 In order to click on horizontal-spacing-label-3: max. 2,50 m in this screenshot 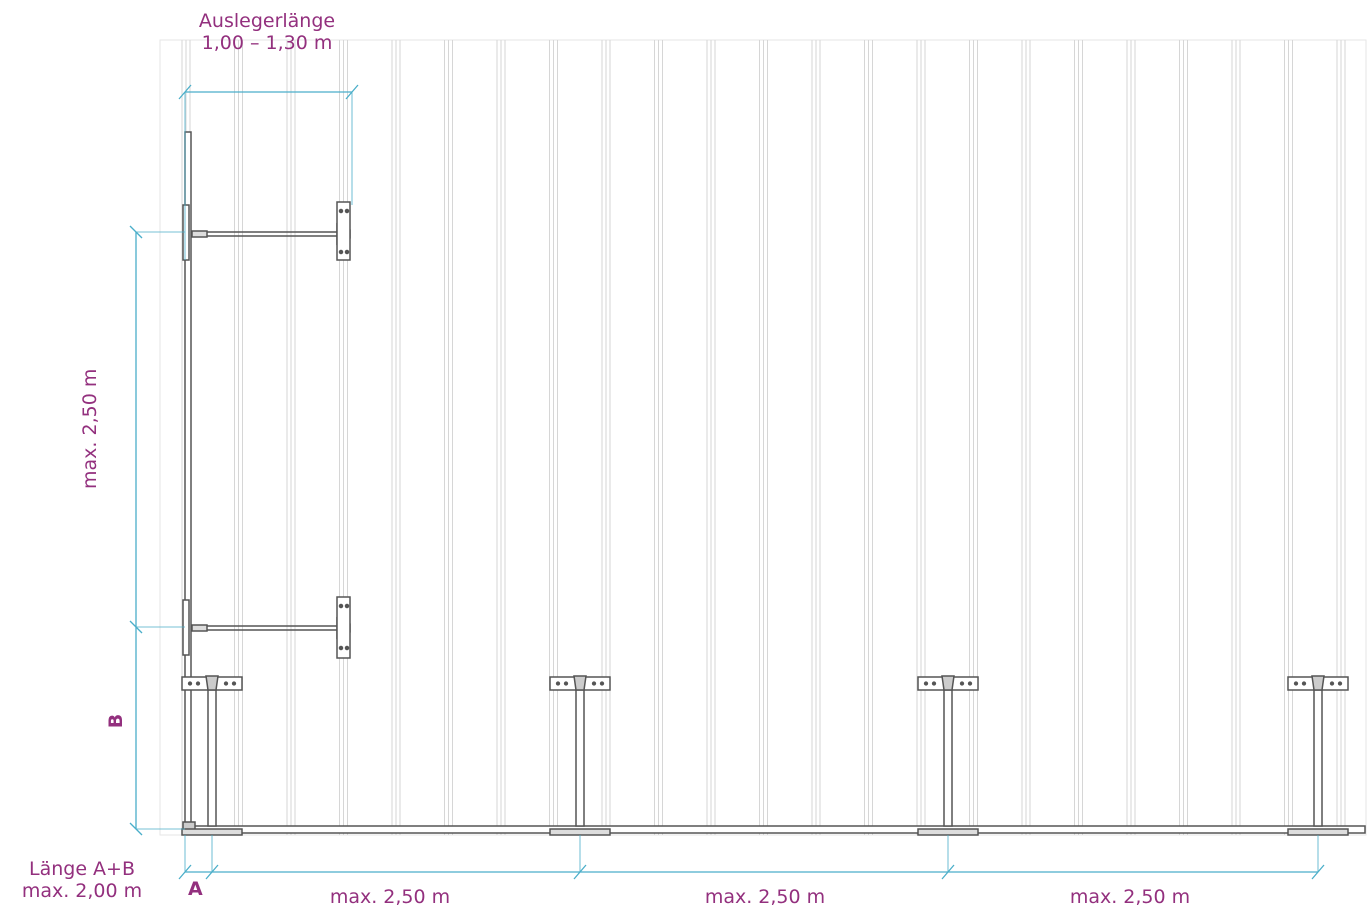, I will do `click(1130, 897)`.